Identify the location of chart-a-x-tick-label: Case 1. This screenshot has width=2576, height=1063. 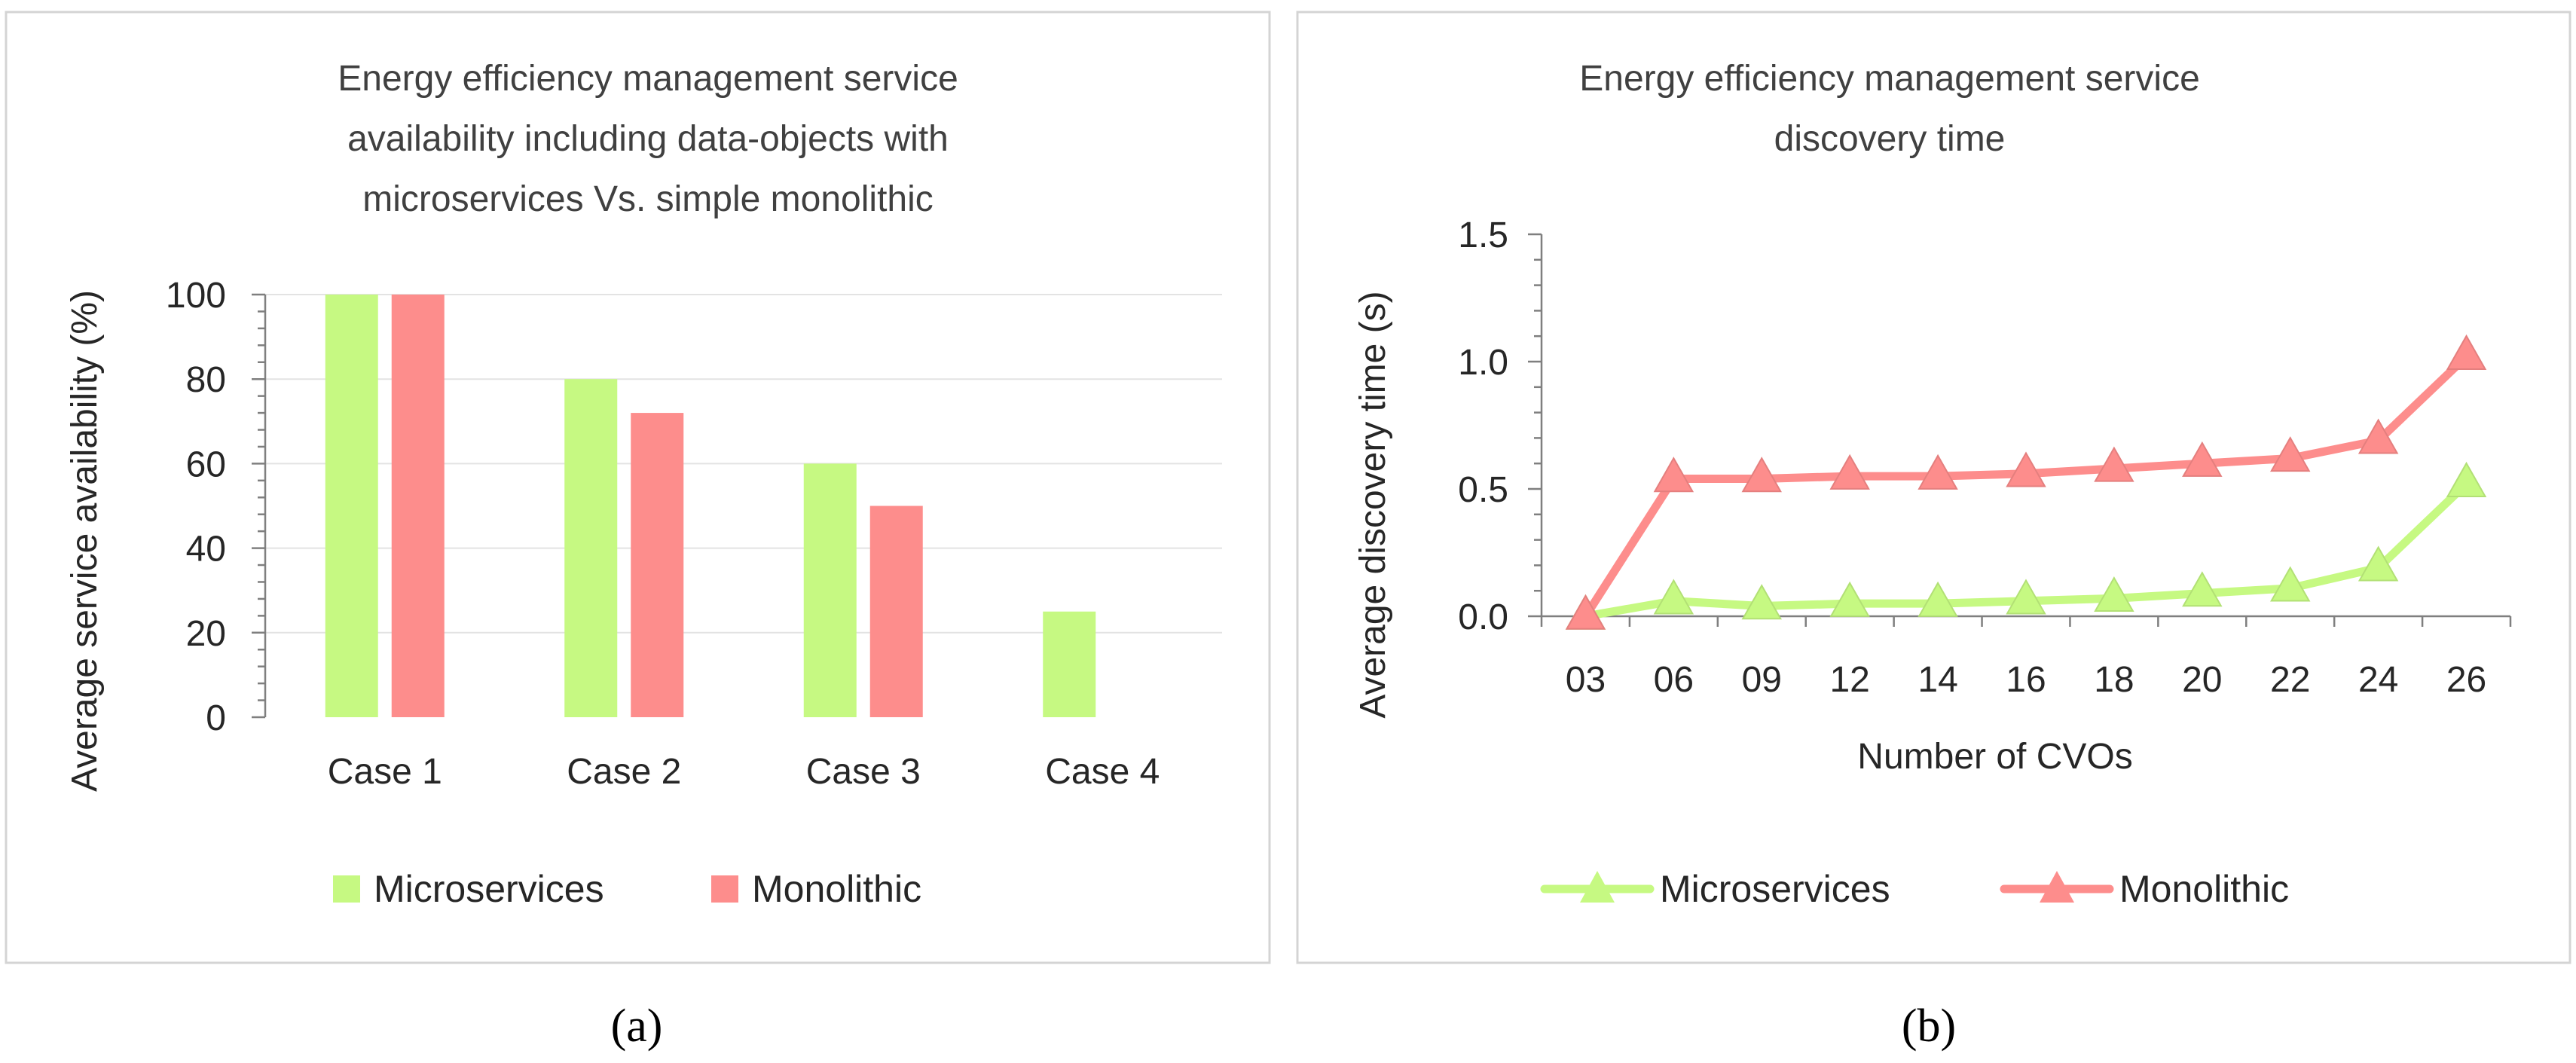
(385, 772).